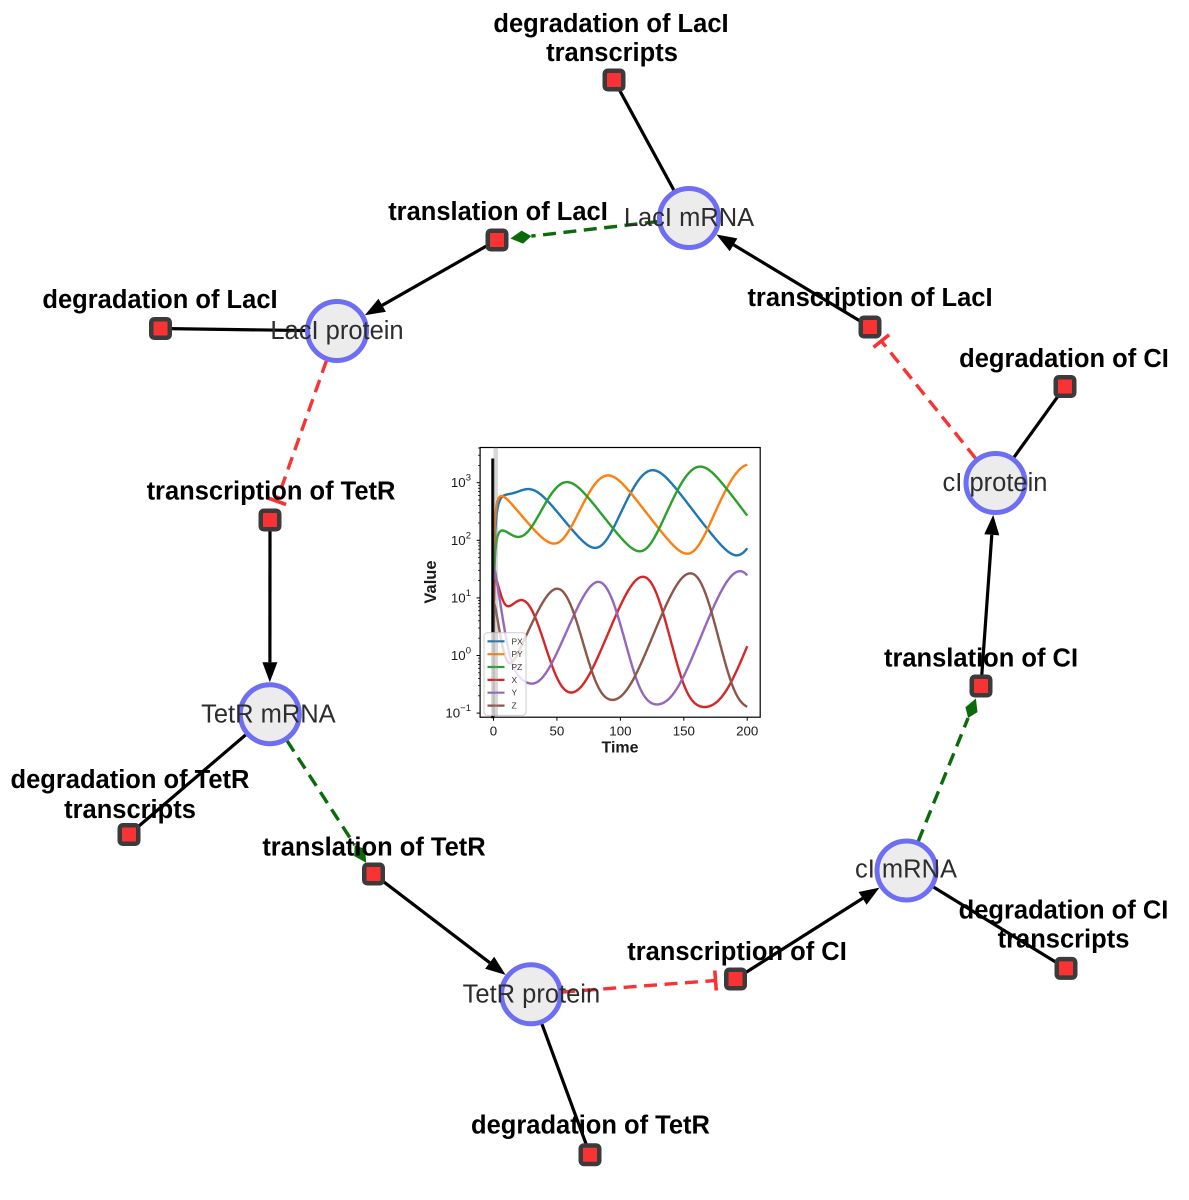 This screenshot has height=1200, width=1189. What do you see at coordinates (493, 731) in the screenshot?
I see `svg-text: 0` at bounding box center [493, 731].